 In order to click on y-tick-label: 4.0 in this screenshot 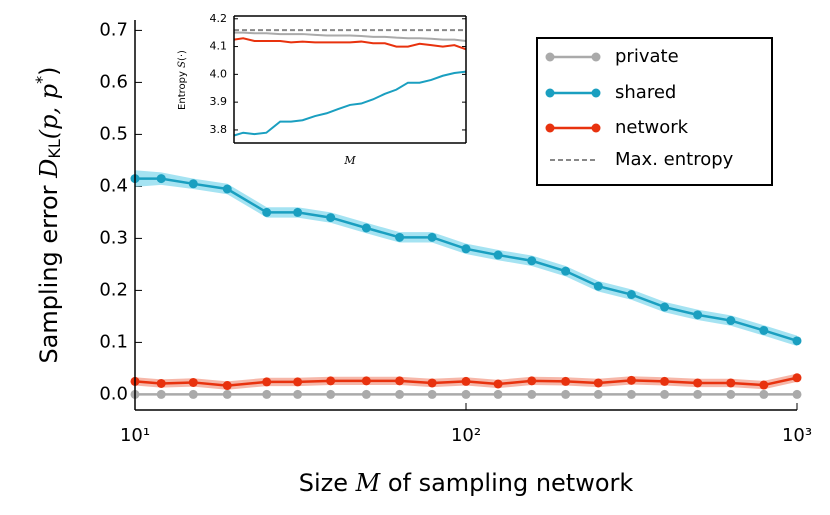, I will do `click(219, 73)`.